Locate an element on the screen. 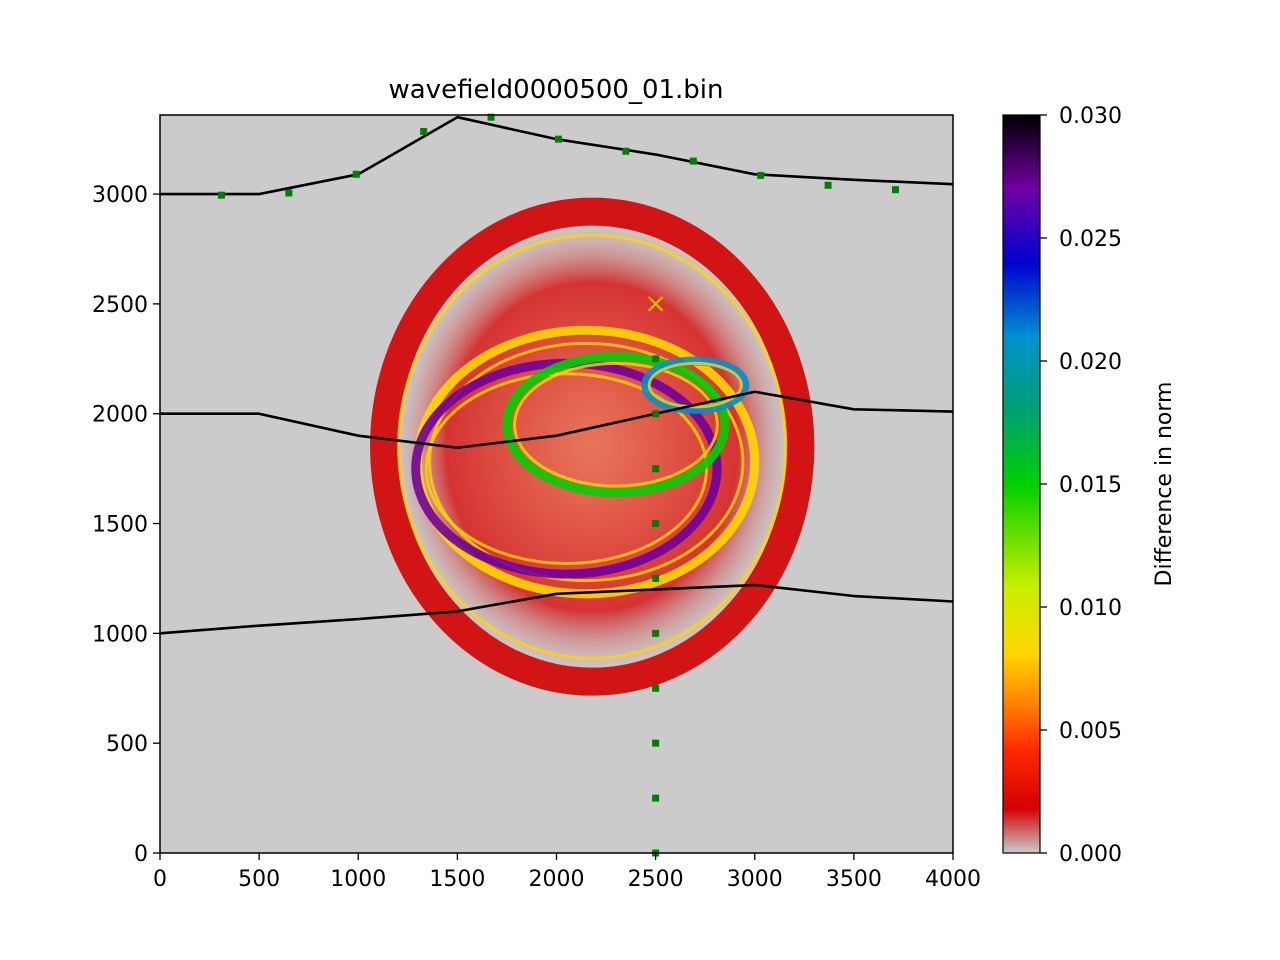 This screenshot has height=960, width=1280. colorbar-tick-label: 0.015 is located at coordinates (1090, 485).